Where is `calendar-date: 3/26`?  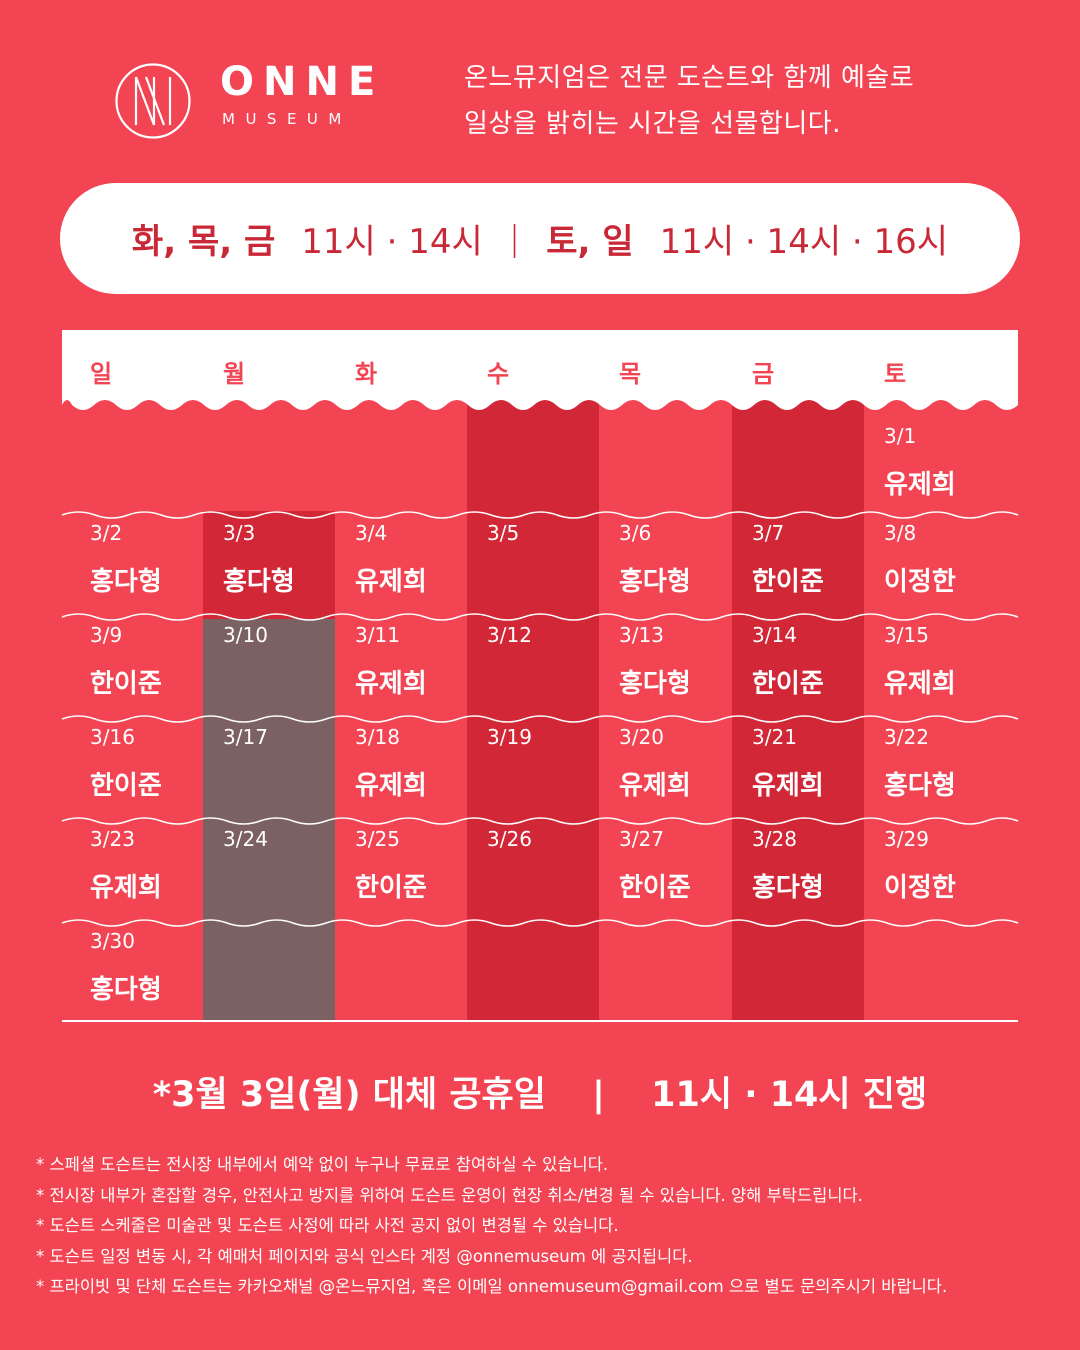
calendar-date: 3/26 is located at coordinates (509, 839).